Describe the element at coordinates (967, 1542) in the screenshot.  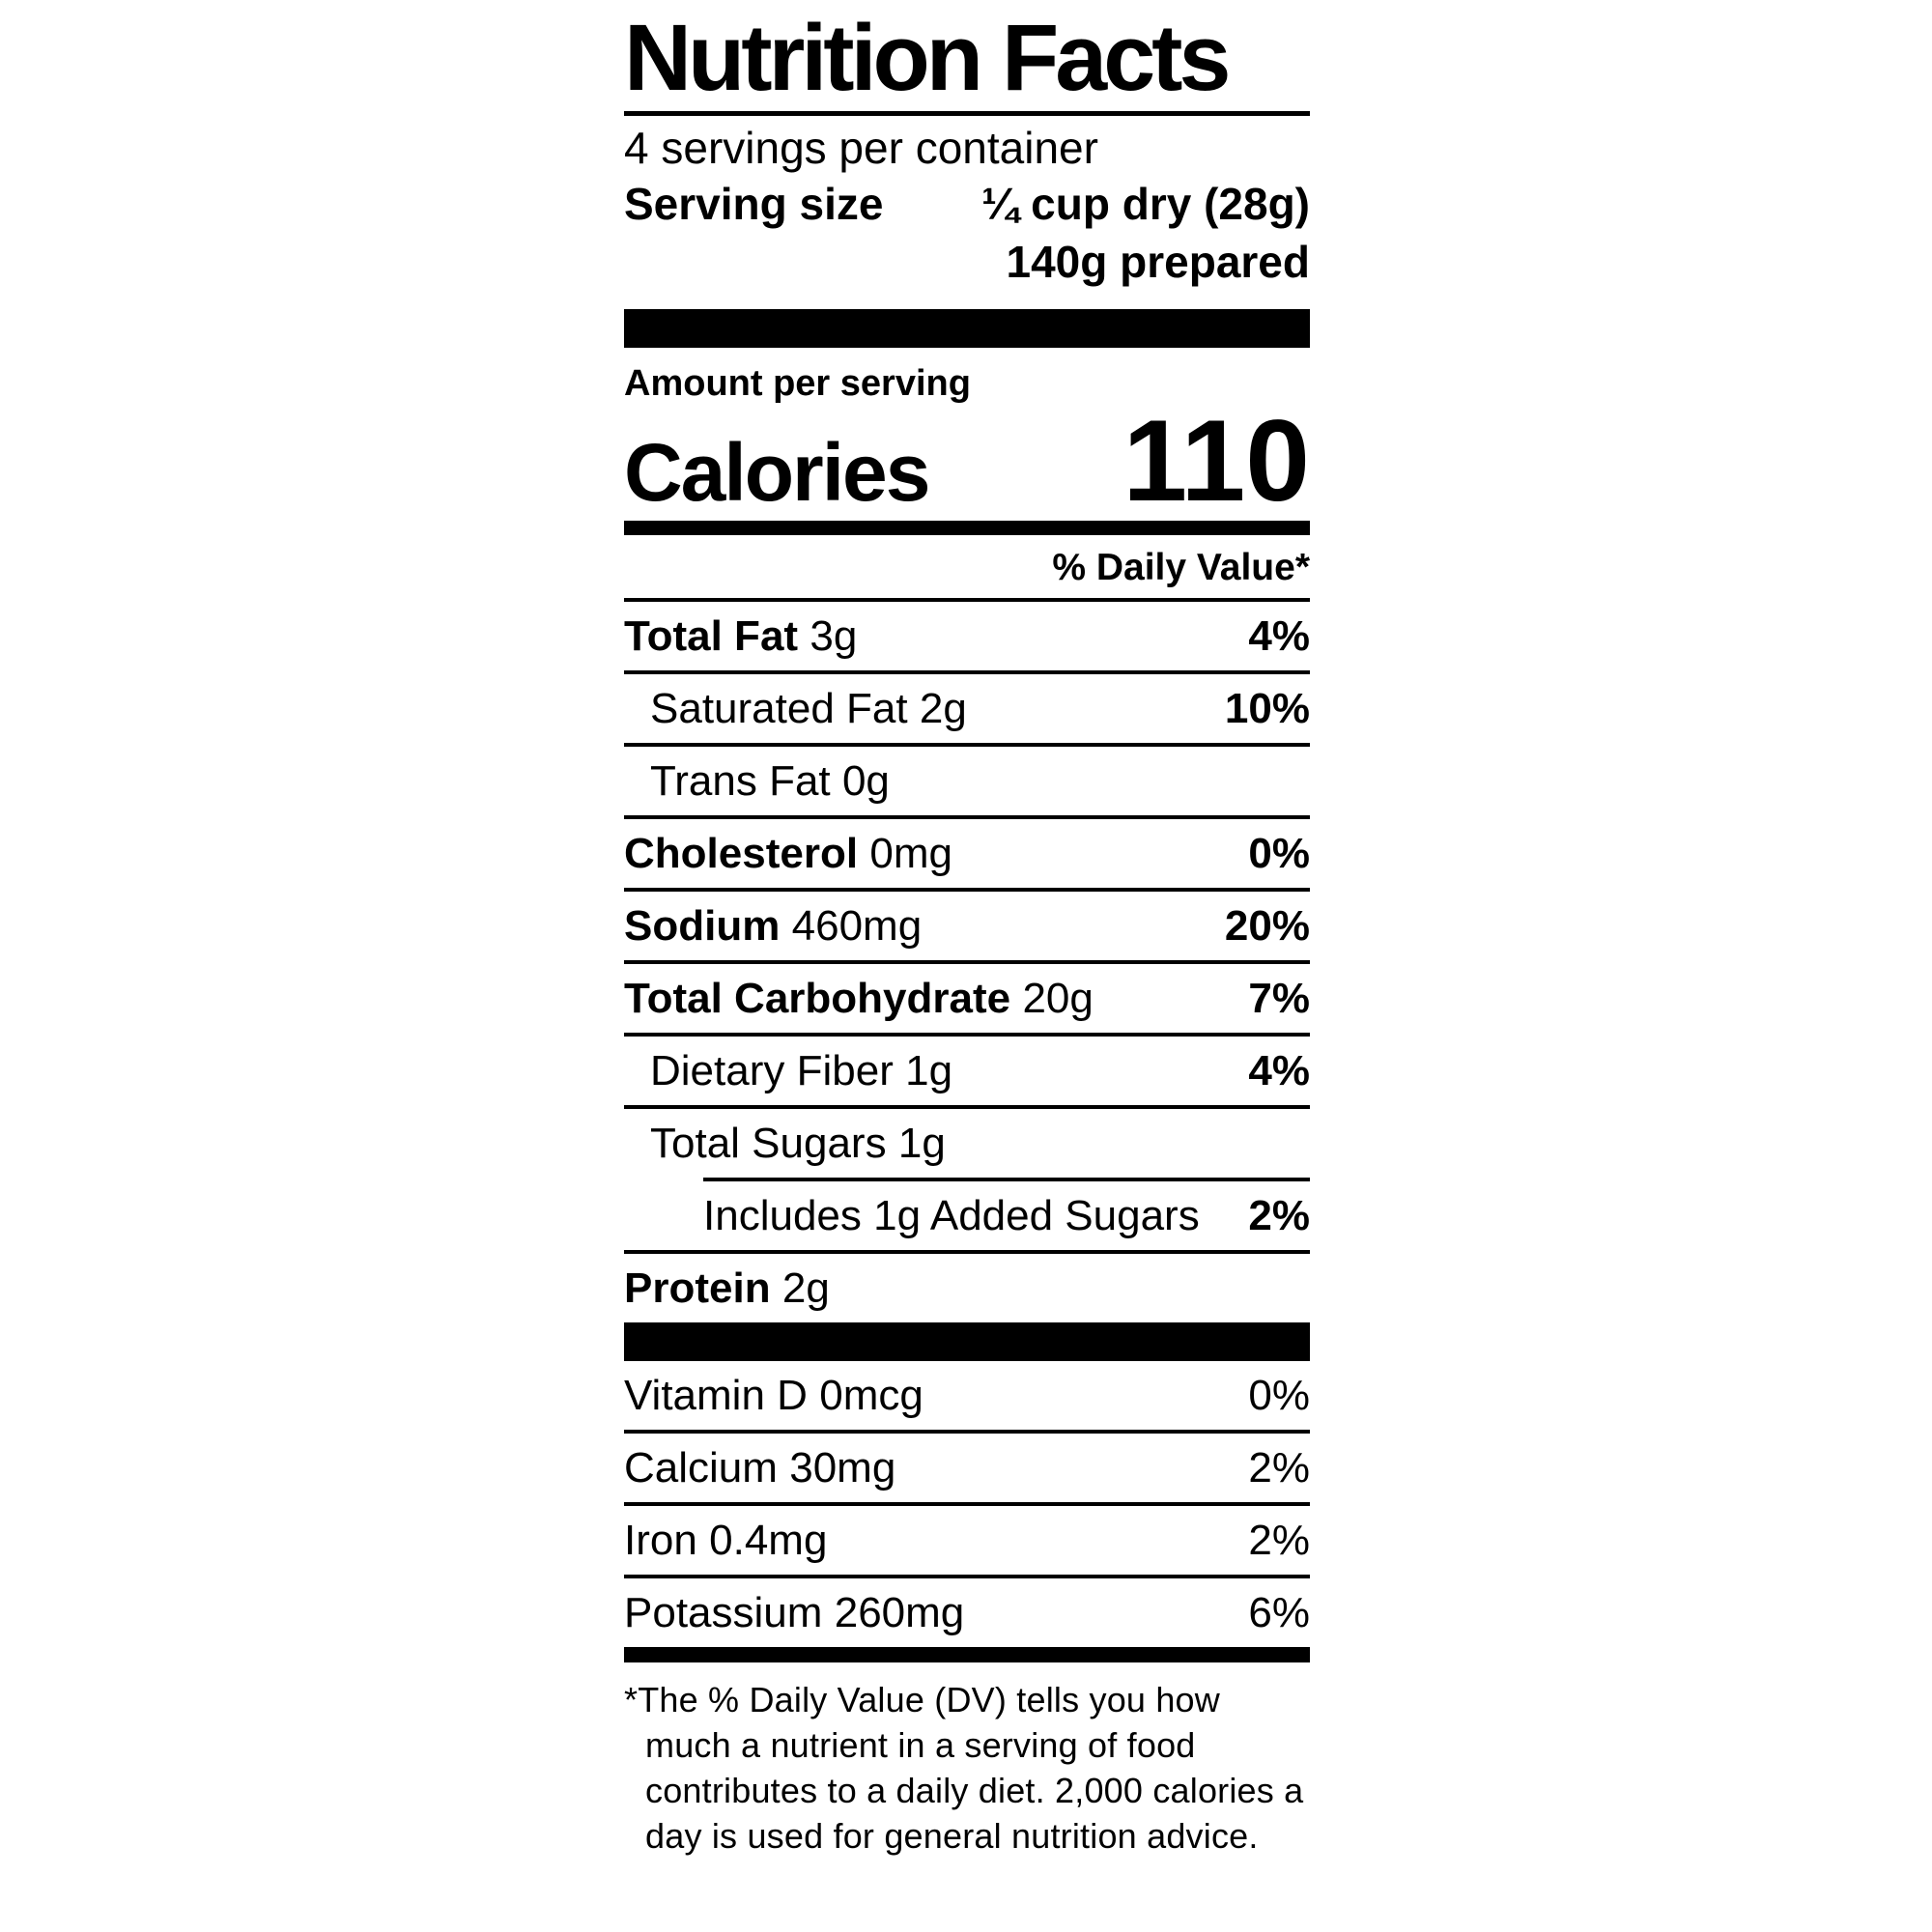
I see `row-iron: Iron 0.4mg 2%` at that location.